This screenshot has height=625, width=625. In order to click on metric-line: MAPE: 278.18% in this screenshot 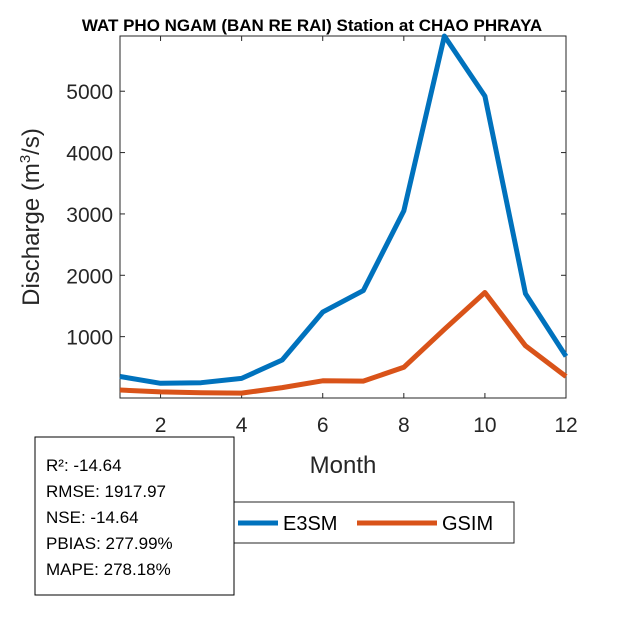, I will do `click(108, 569)`.